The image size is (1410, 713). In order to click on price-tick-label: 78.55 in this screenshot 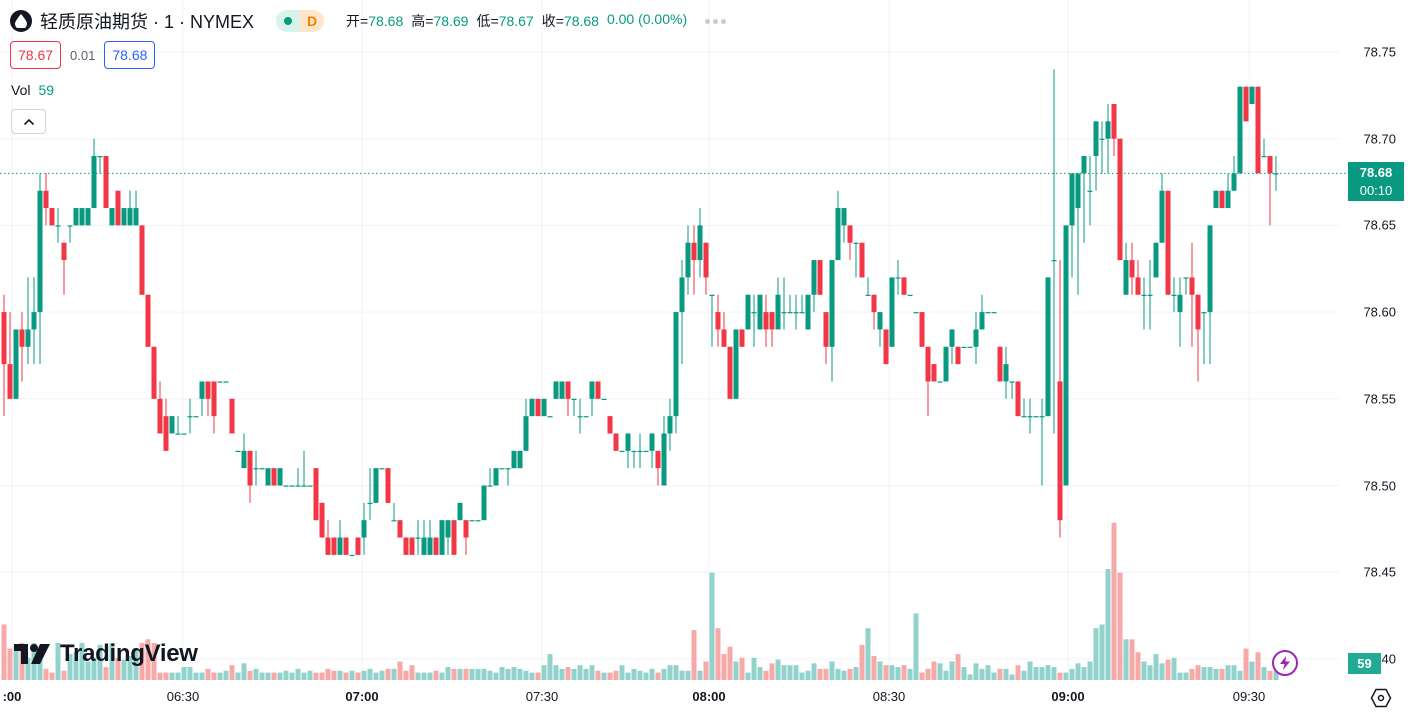, I will do `click(1379, 399)`.